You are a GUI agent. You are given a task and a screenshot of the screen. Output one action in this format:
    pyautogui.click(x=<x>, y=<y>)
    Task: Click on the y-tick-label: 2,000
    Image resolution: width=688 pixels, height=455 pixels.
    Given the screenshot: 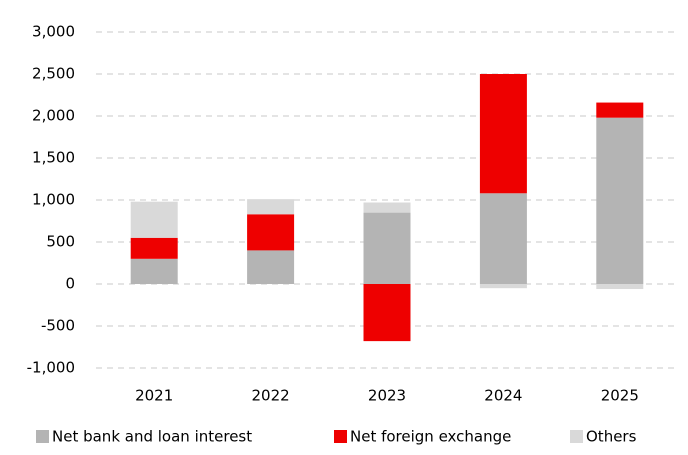 What is the action you would take?
    pyautogui.click(x=53, y=116)
    